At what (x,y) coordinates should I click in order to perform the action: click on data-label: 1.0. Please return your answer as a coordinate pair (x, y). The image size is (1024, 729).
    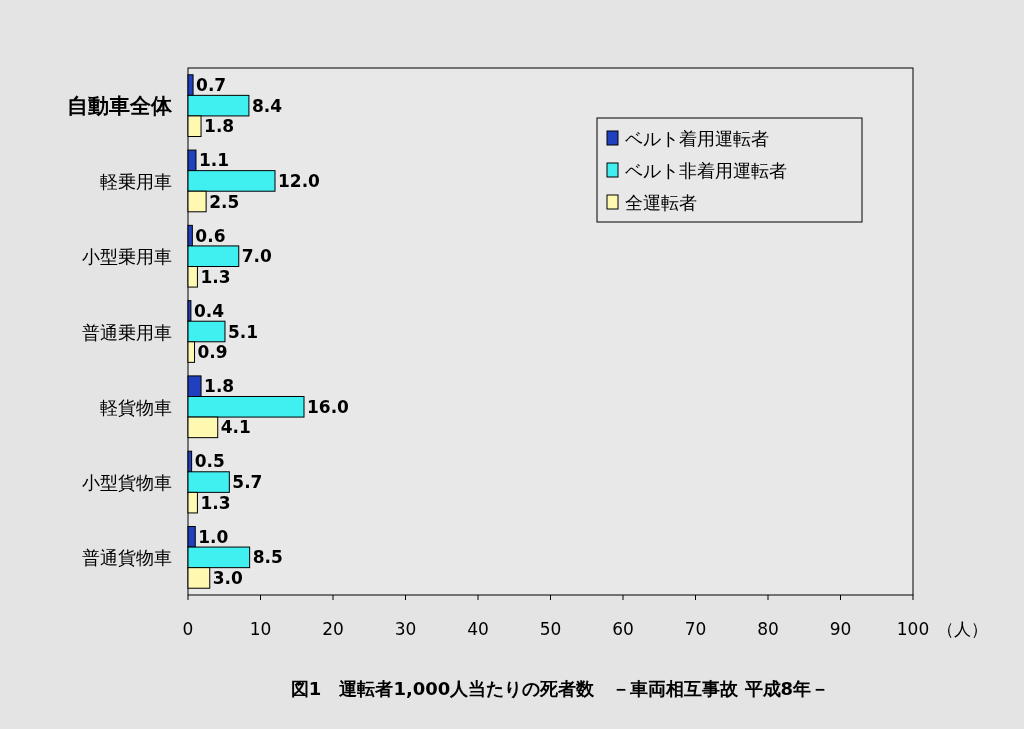
    Looking at the image, I should click on (213, 536).